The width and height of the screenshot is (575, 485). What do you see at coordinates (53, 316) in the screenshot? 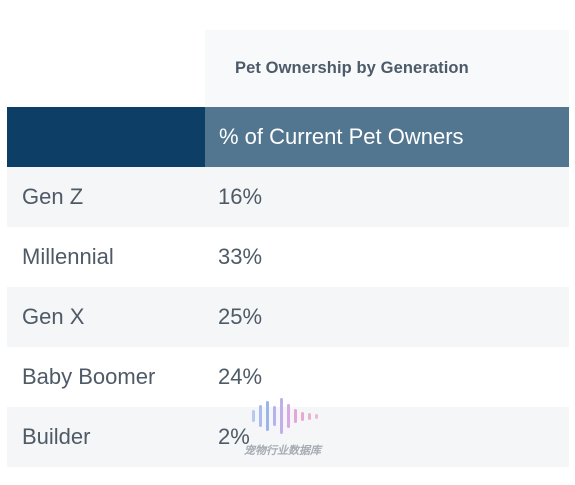
I see `row-label: Gen X` at bounding box center [53, 316].